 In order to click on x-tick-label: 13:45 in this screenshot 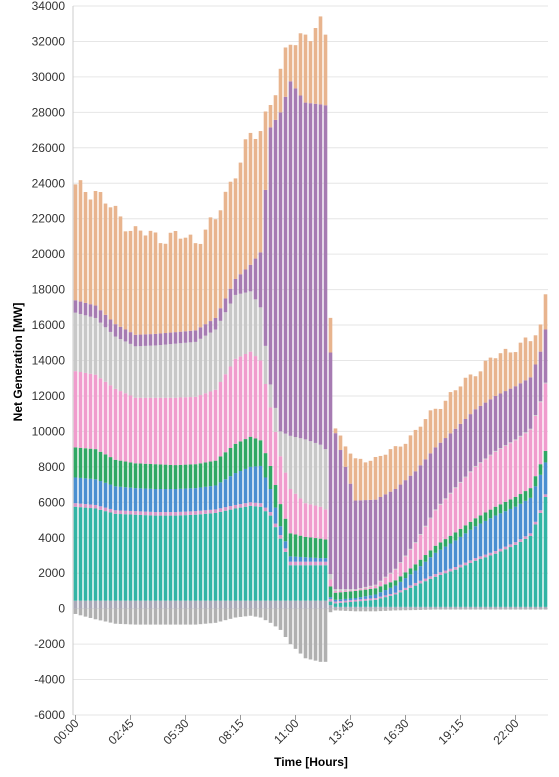, I will do `click(340, 731)`.